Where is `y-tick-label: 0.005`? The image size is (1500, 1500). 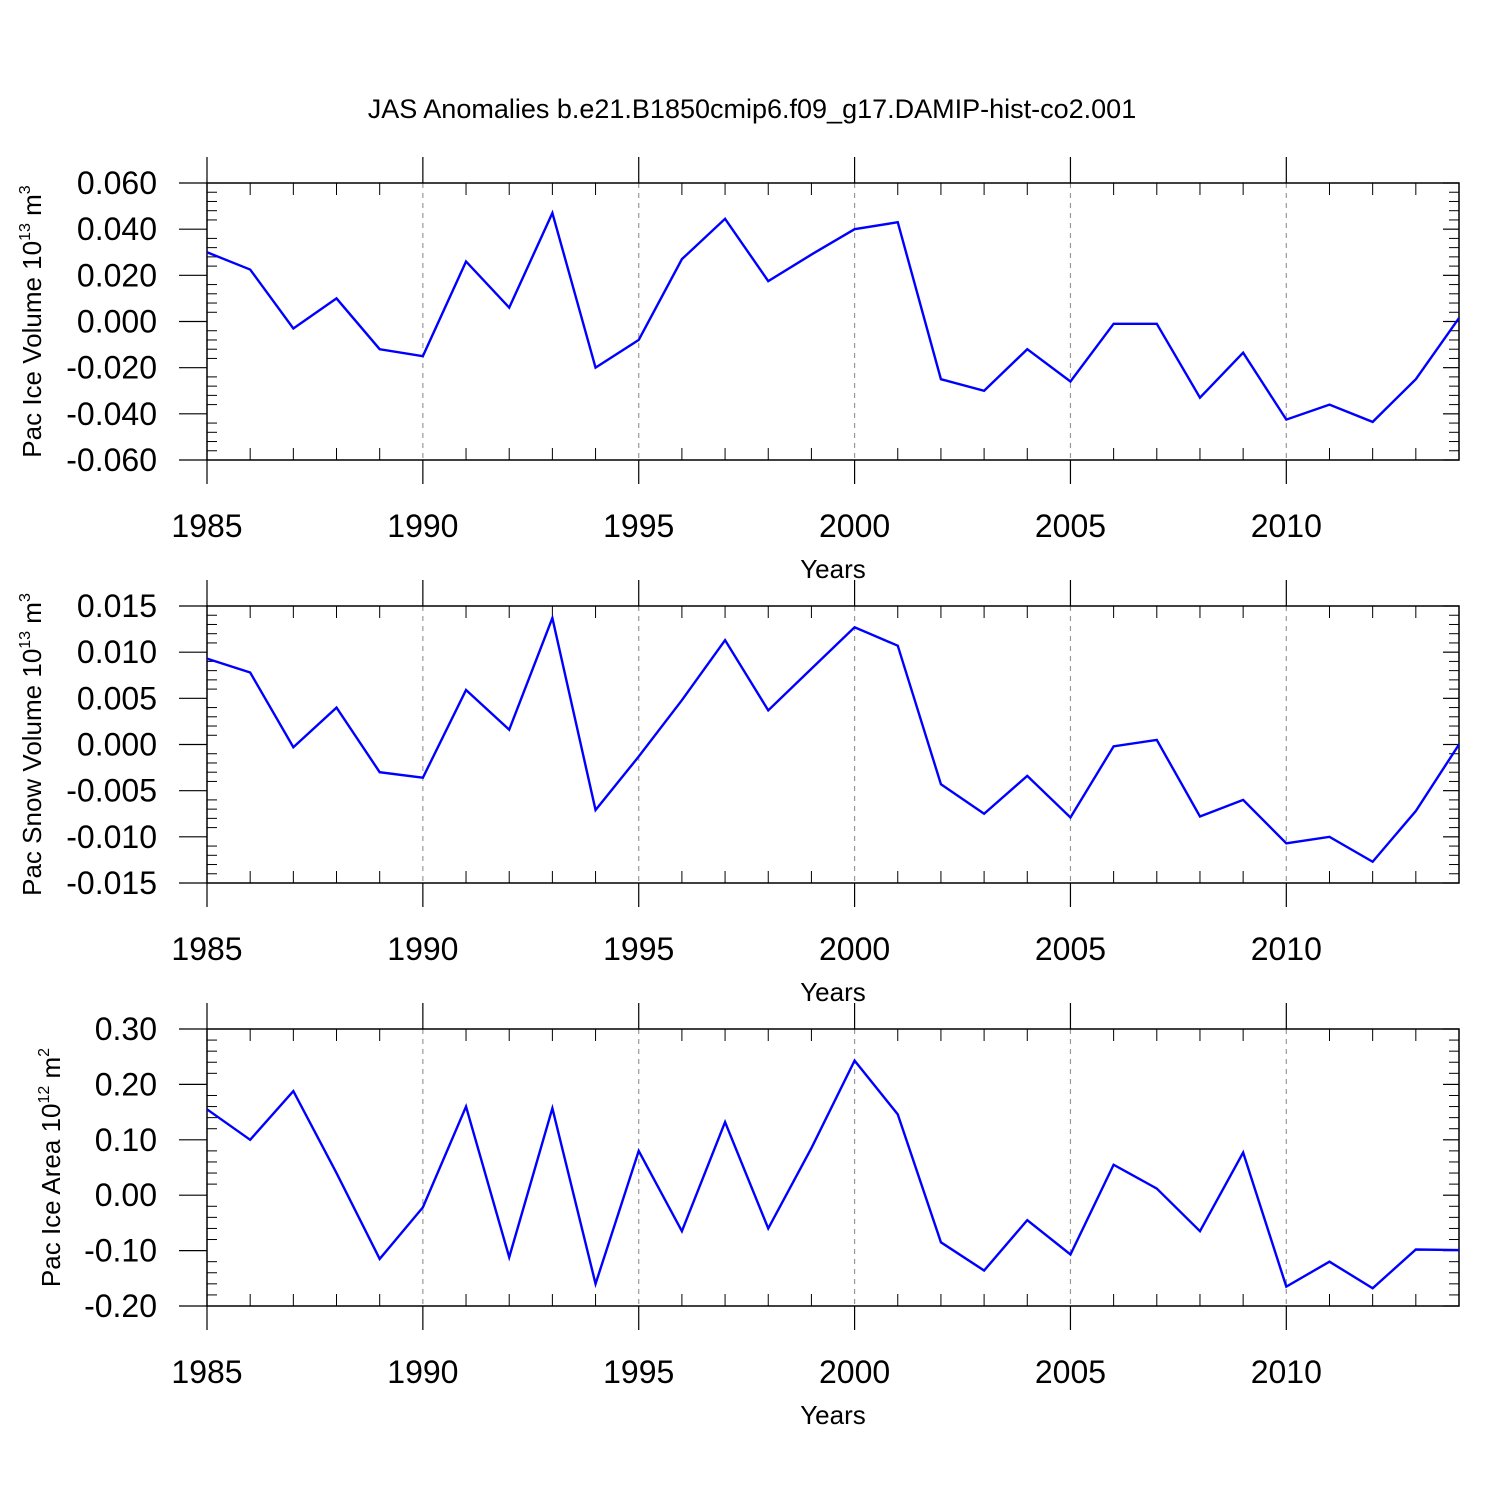 y-tick-label: 0.005 is located at coordinates (117, 698).